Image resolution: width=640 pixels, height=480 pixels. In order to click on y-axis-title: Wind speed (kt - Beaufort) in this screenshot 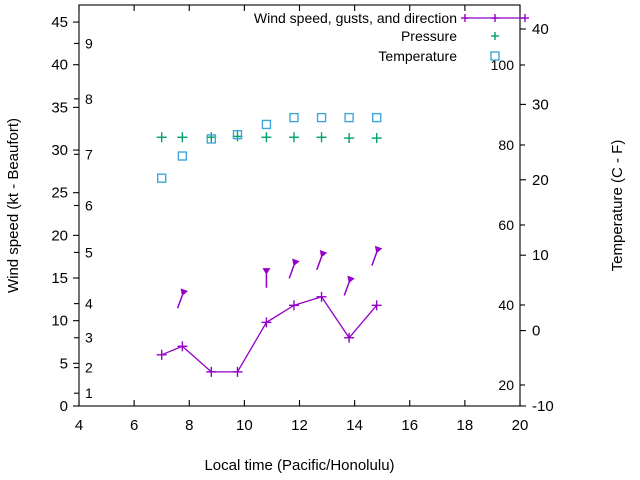, I will do `click(13, 205)`.